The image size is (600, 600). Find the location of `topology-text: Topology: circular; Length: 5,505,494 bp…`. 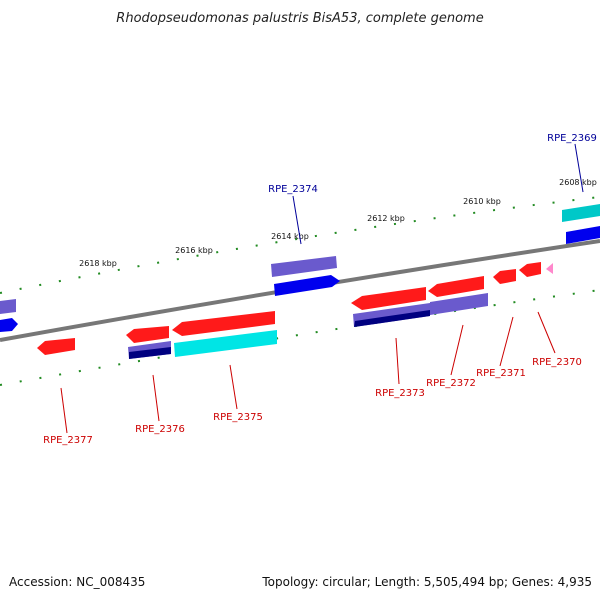

topology-text: Topology: circular; Length: 5,505,494 bp… is located at coordinates (426, 582).